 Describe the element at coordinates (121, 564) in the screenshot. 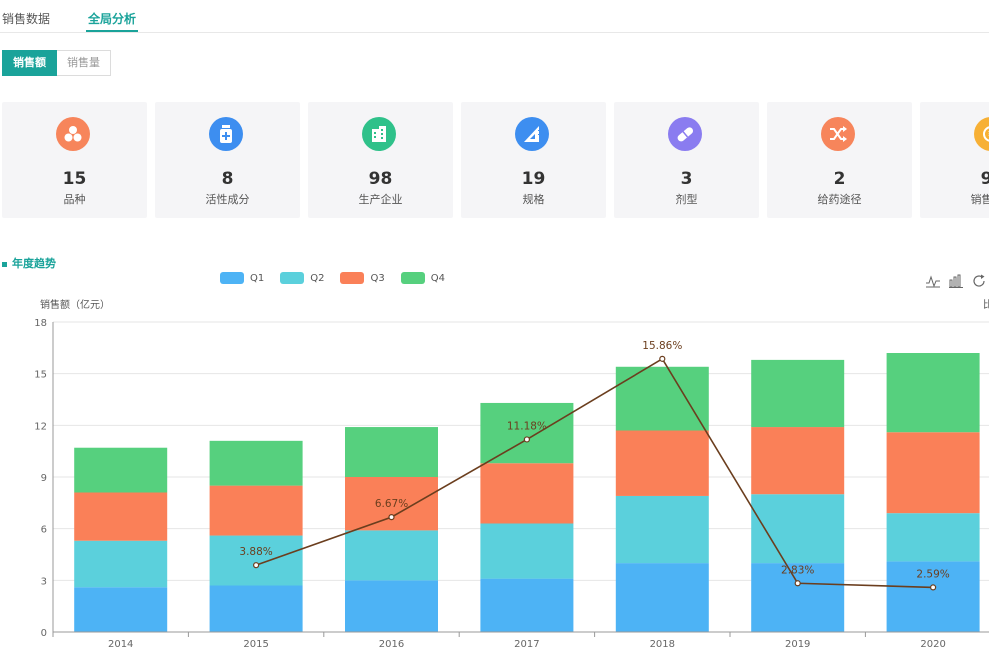

I see `bar-q2-2014` at that location.